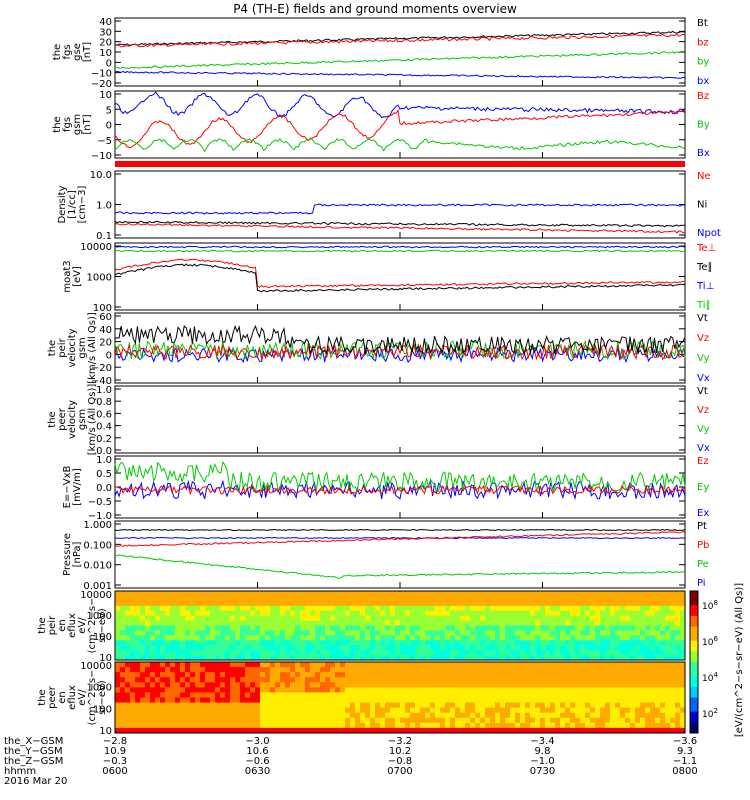 The width and height of the screenshot is (750, 800). What do you see at coordinates (99, 616) in the screenshot?
I see `ytick-label: 1000` at bounding box center [99, 616].